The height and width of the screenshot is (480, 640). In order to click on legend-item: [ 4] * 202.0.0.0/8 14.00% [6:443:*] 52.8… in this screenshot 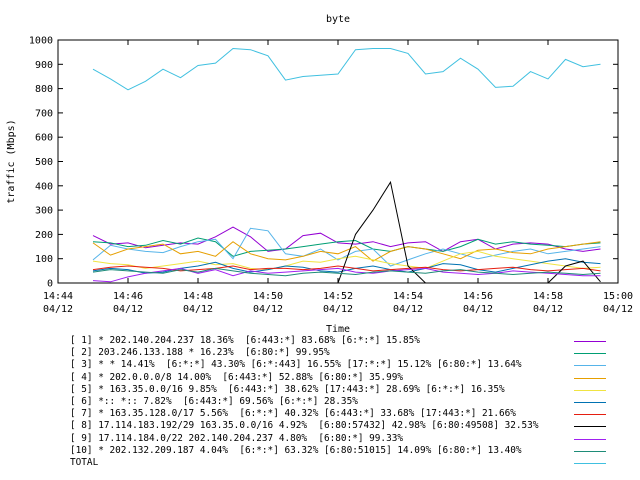, I will do `click(350, 378)`.